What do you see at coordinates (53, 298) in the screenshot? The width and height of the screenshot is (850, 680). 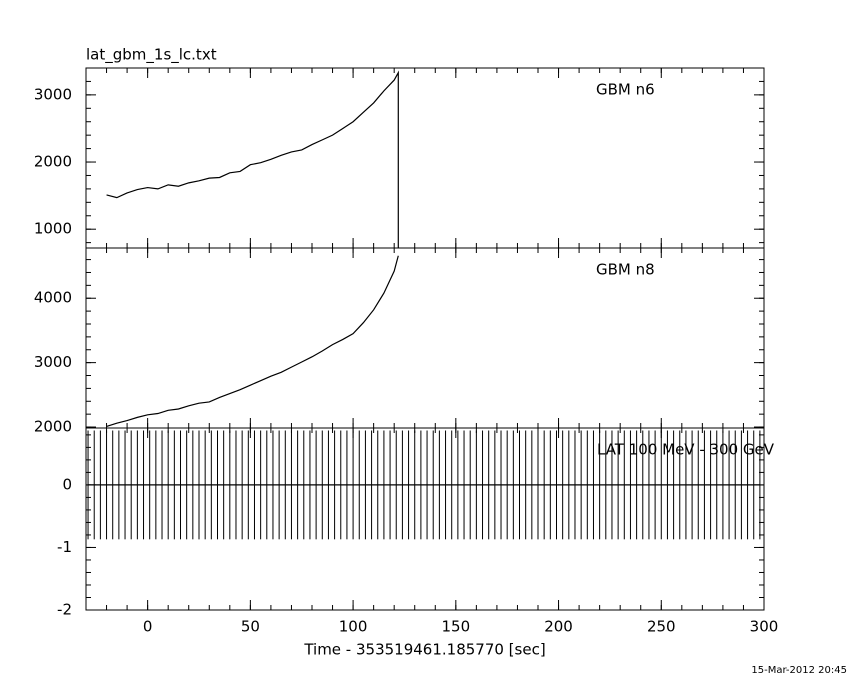 I see `y-tick-label: 4000` at bounding box center [53, 298].